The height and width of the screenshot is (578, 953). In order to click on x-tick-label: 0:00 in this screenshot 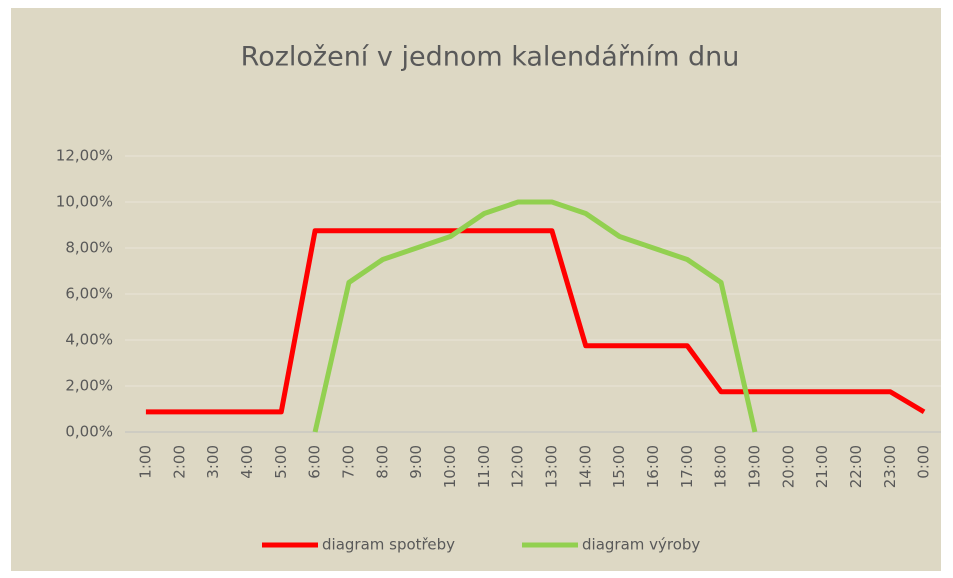, I will do `click(924, 462)`.